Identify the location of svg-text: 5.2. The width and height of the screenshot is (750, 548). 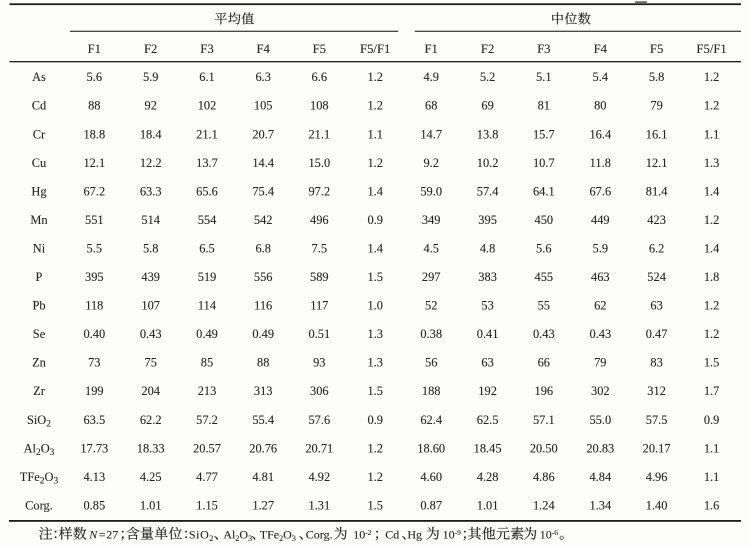
(488, 77).